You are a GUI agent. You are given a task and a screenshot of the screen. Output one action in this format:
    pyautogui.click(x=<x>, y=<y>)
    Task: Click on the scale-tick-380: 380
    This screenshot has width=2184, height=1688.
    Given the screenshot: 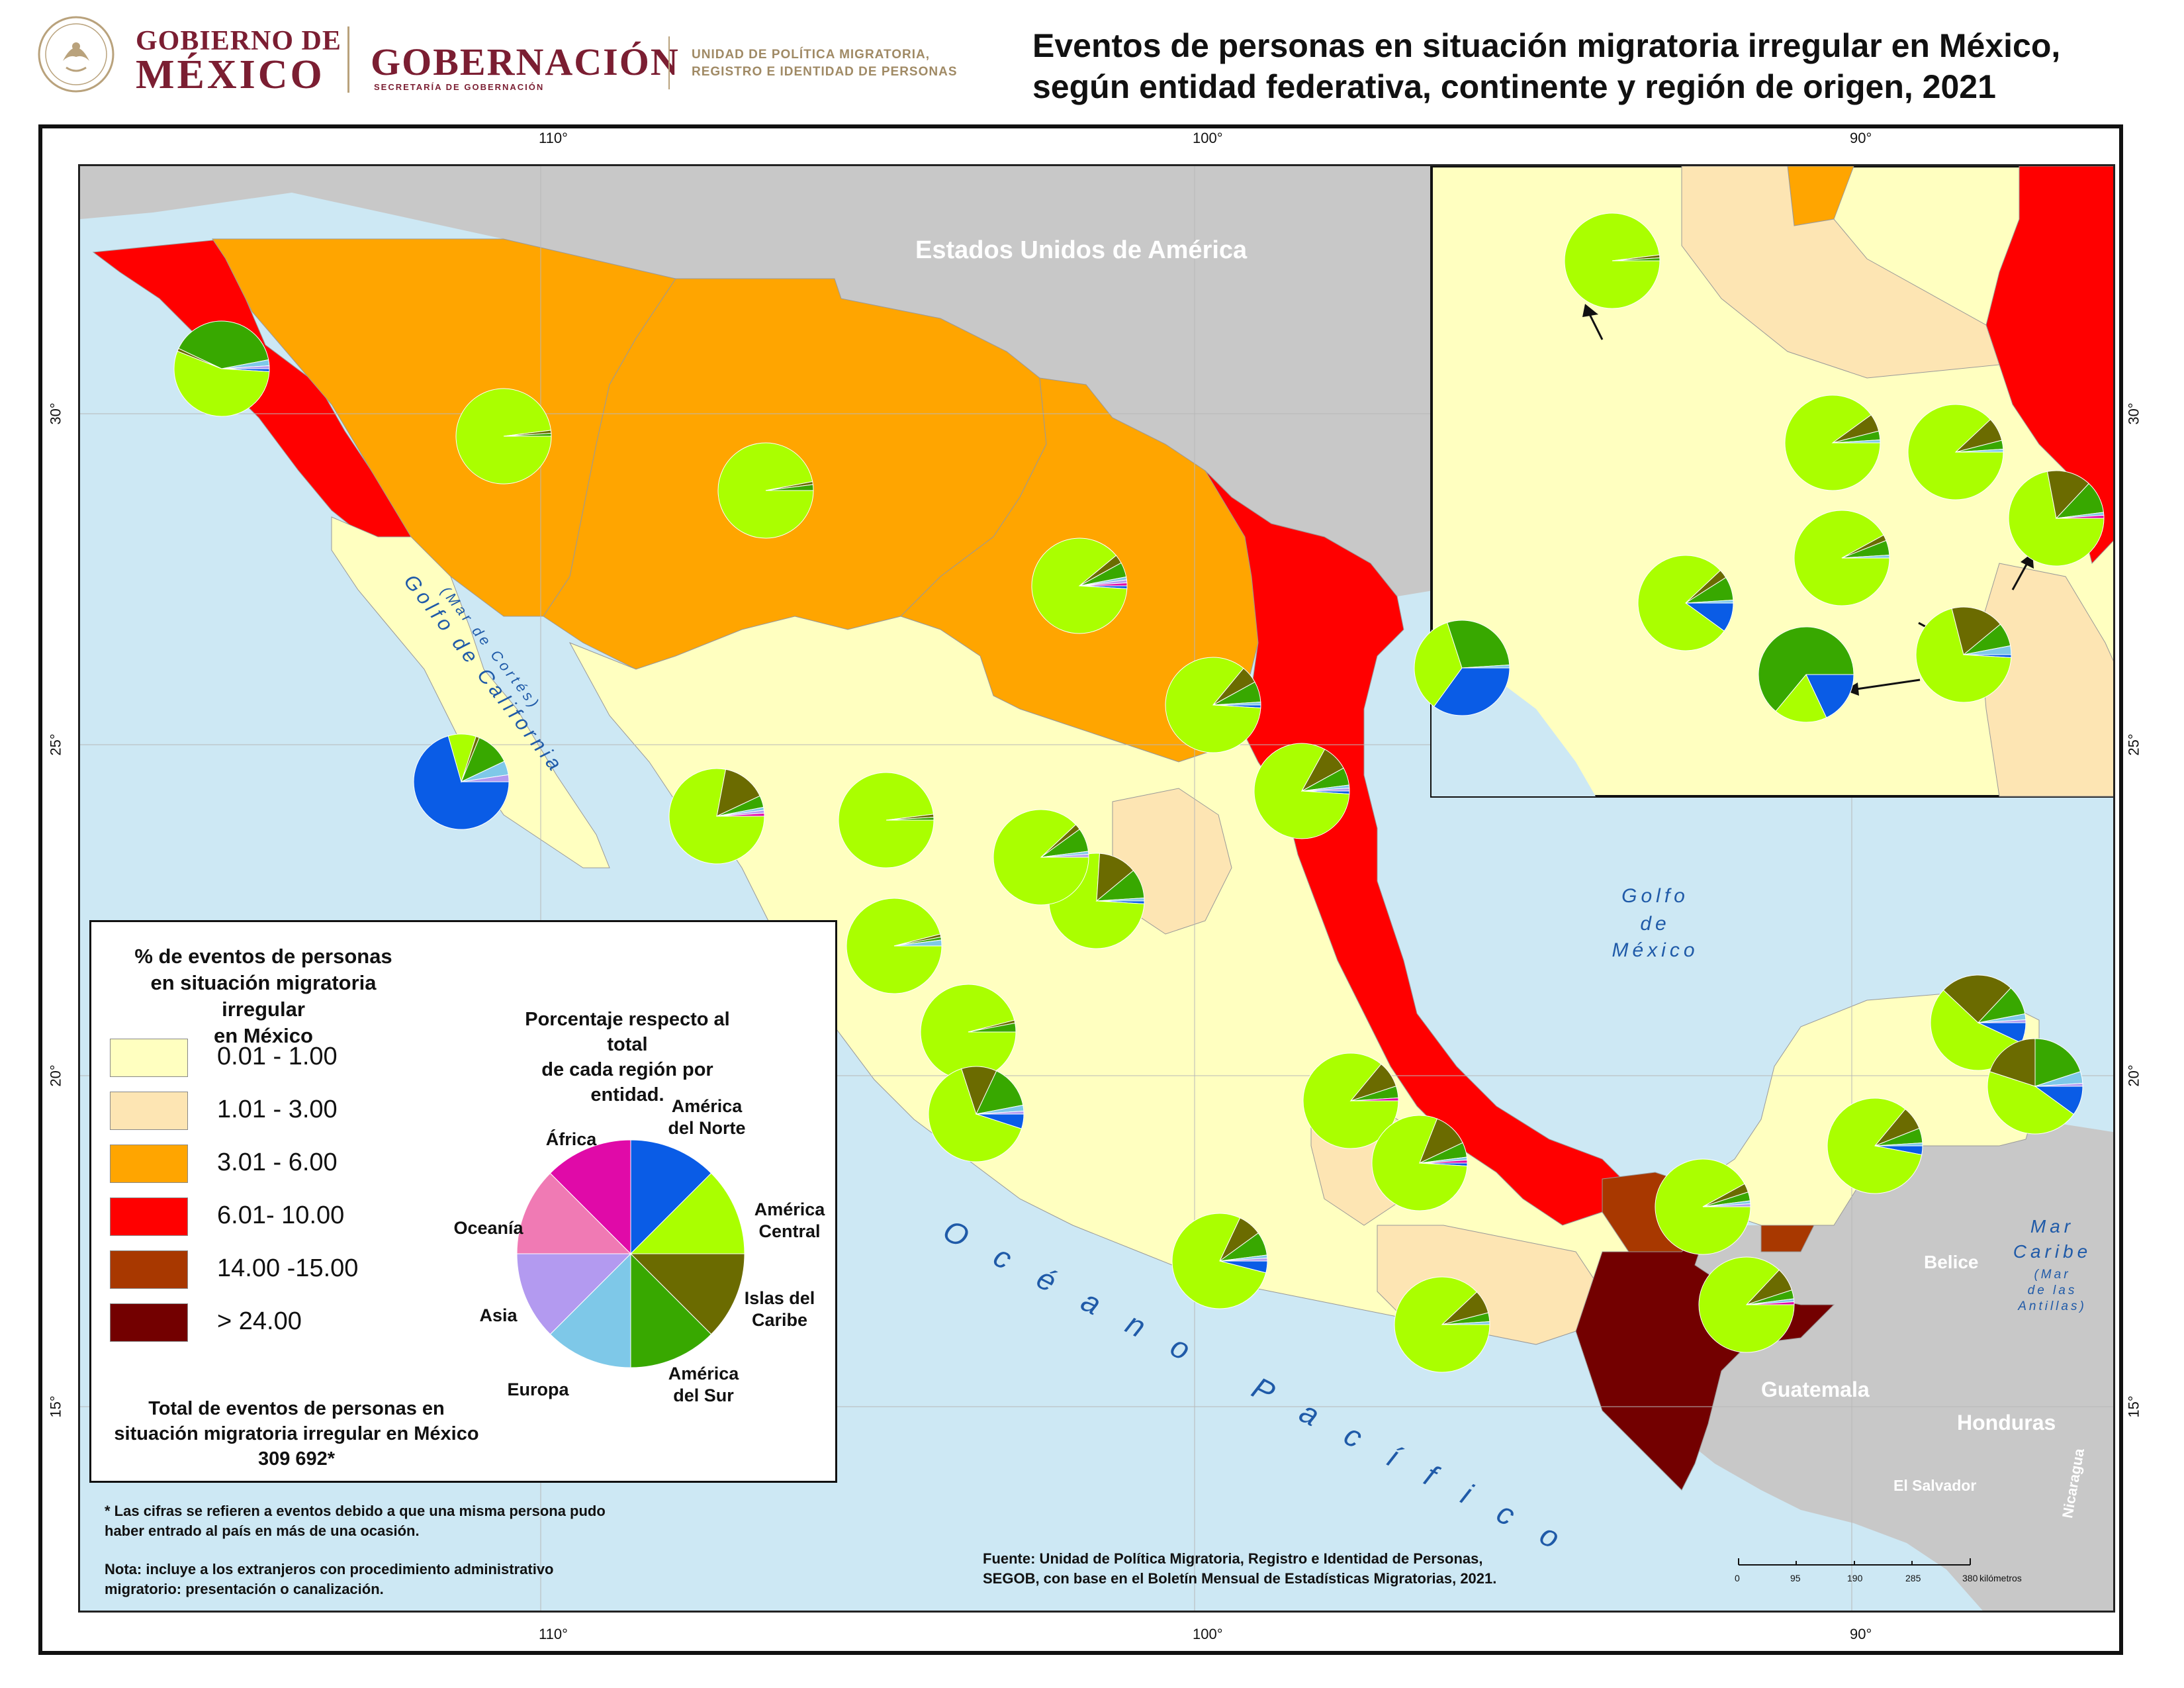 What is the action you would take?
    pyautogui.click(x=1970, y=1578)
    